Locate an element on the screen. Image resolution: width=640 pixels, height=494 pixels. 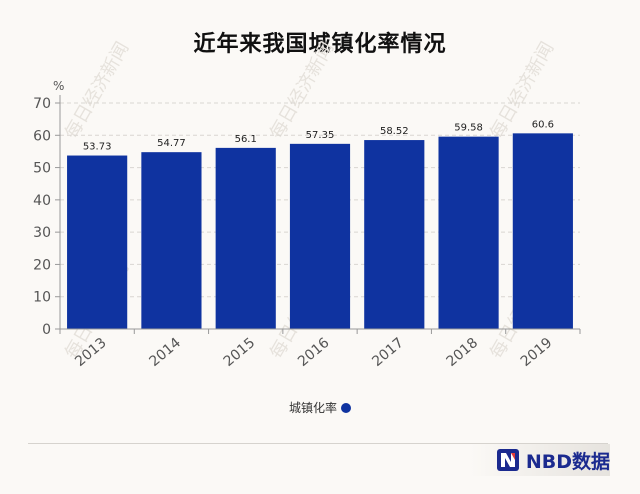
y-tick-label: 30 is located at coordinates (42, 233).